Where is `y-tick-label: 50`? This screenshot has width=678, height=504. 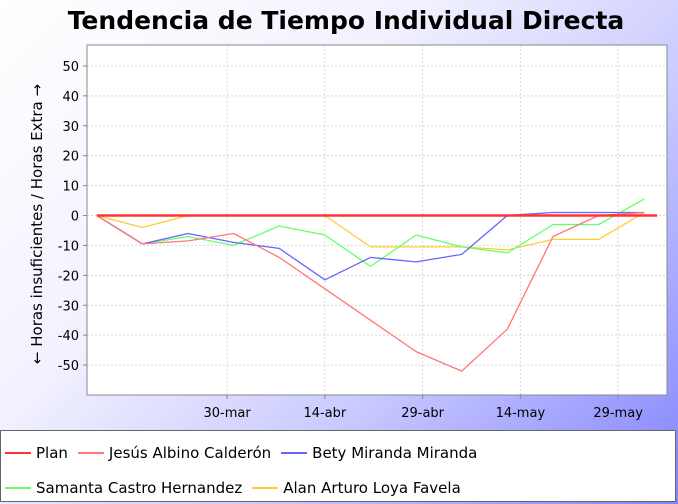
y-tick-label: 50 is located at coordinates (70, 67).